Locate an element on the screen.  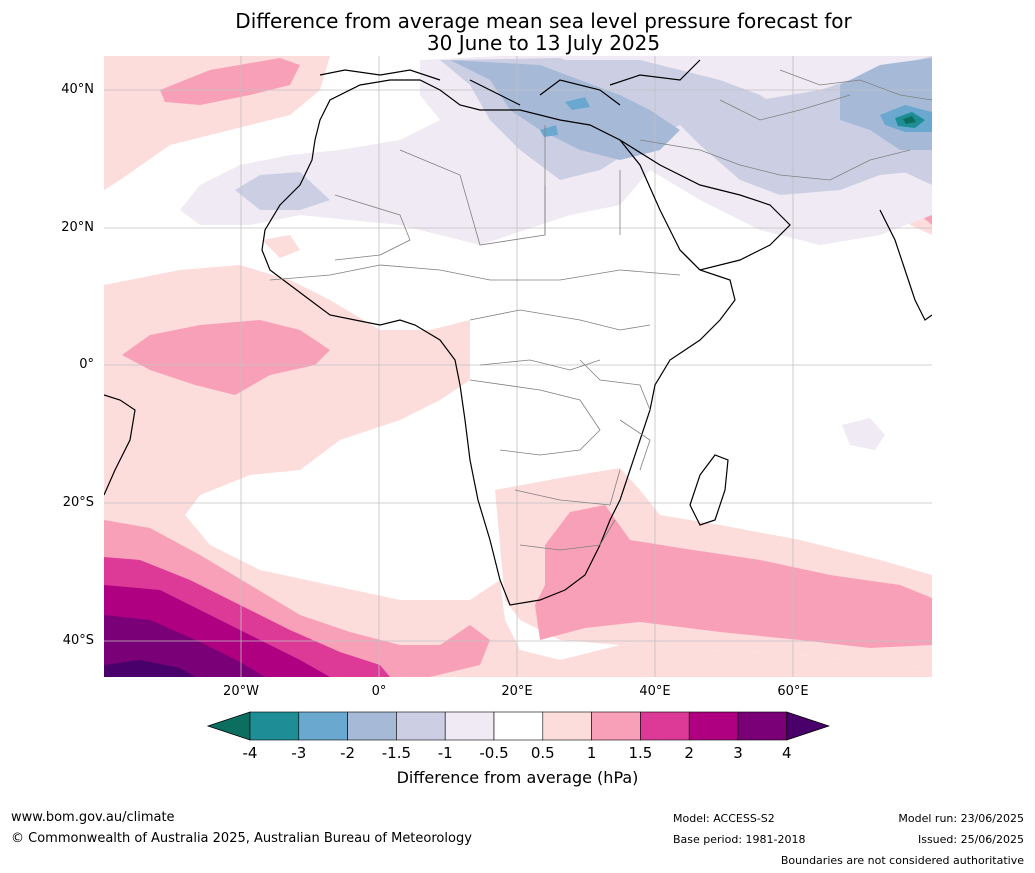
colorbar-tick-label: -1.5 is located at coordinates (396, 753).